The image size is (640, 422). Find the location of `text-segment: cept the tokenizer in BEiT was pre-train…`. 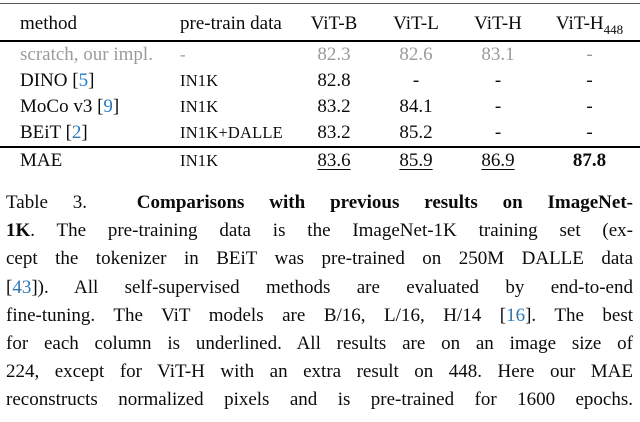

text-segment: cept the tokenizer in BEiT was pre-train… is located at coordinates (319, 259).